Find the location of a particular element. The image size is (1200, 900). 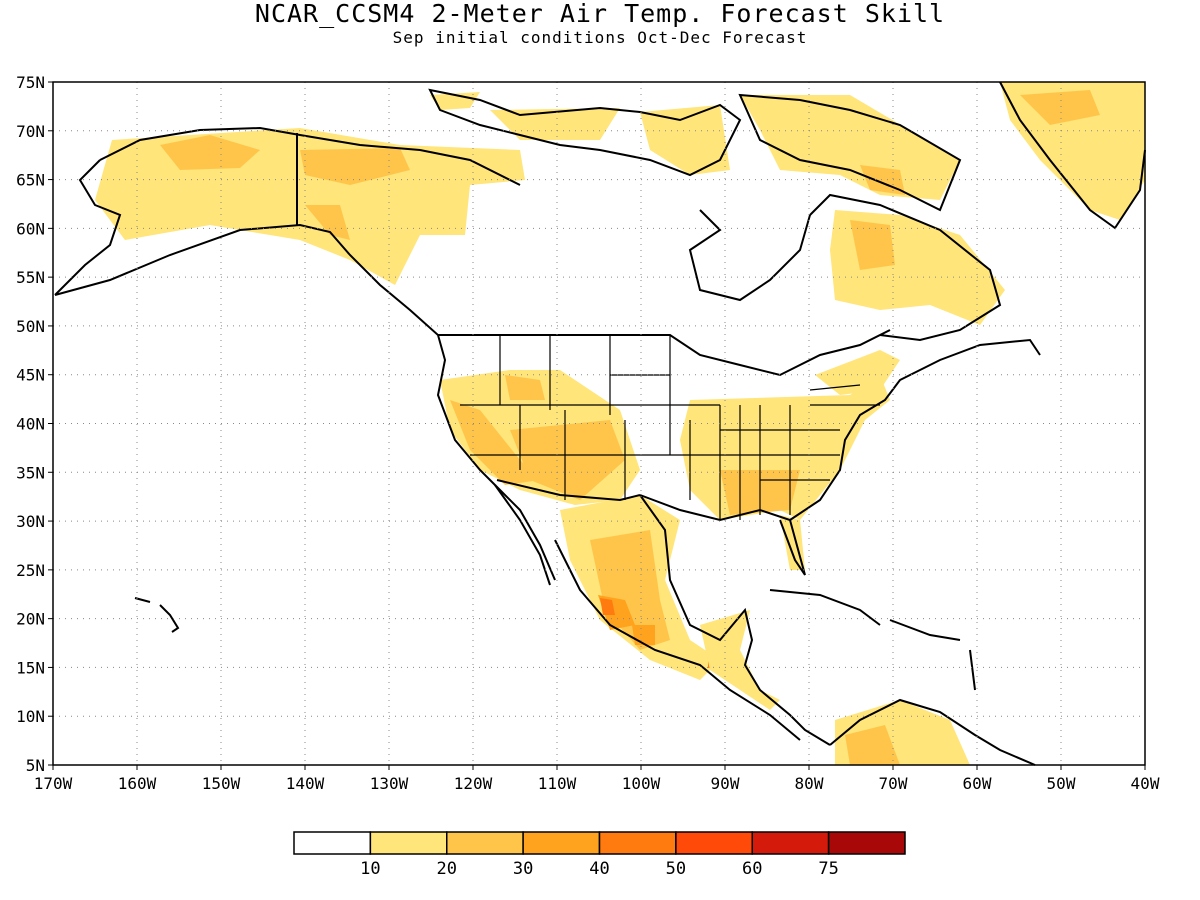

shade-bc-coast is located at coordinates (327, 222).